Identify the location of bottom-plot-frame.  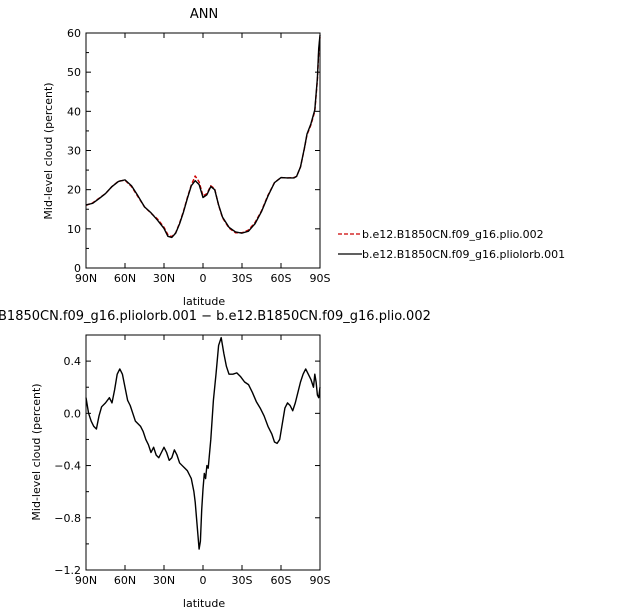
(203, 452).